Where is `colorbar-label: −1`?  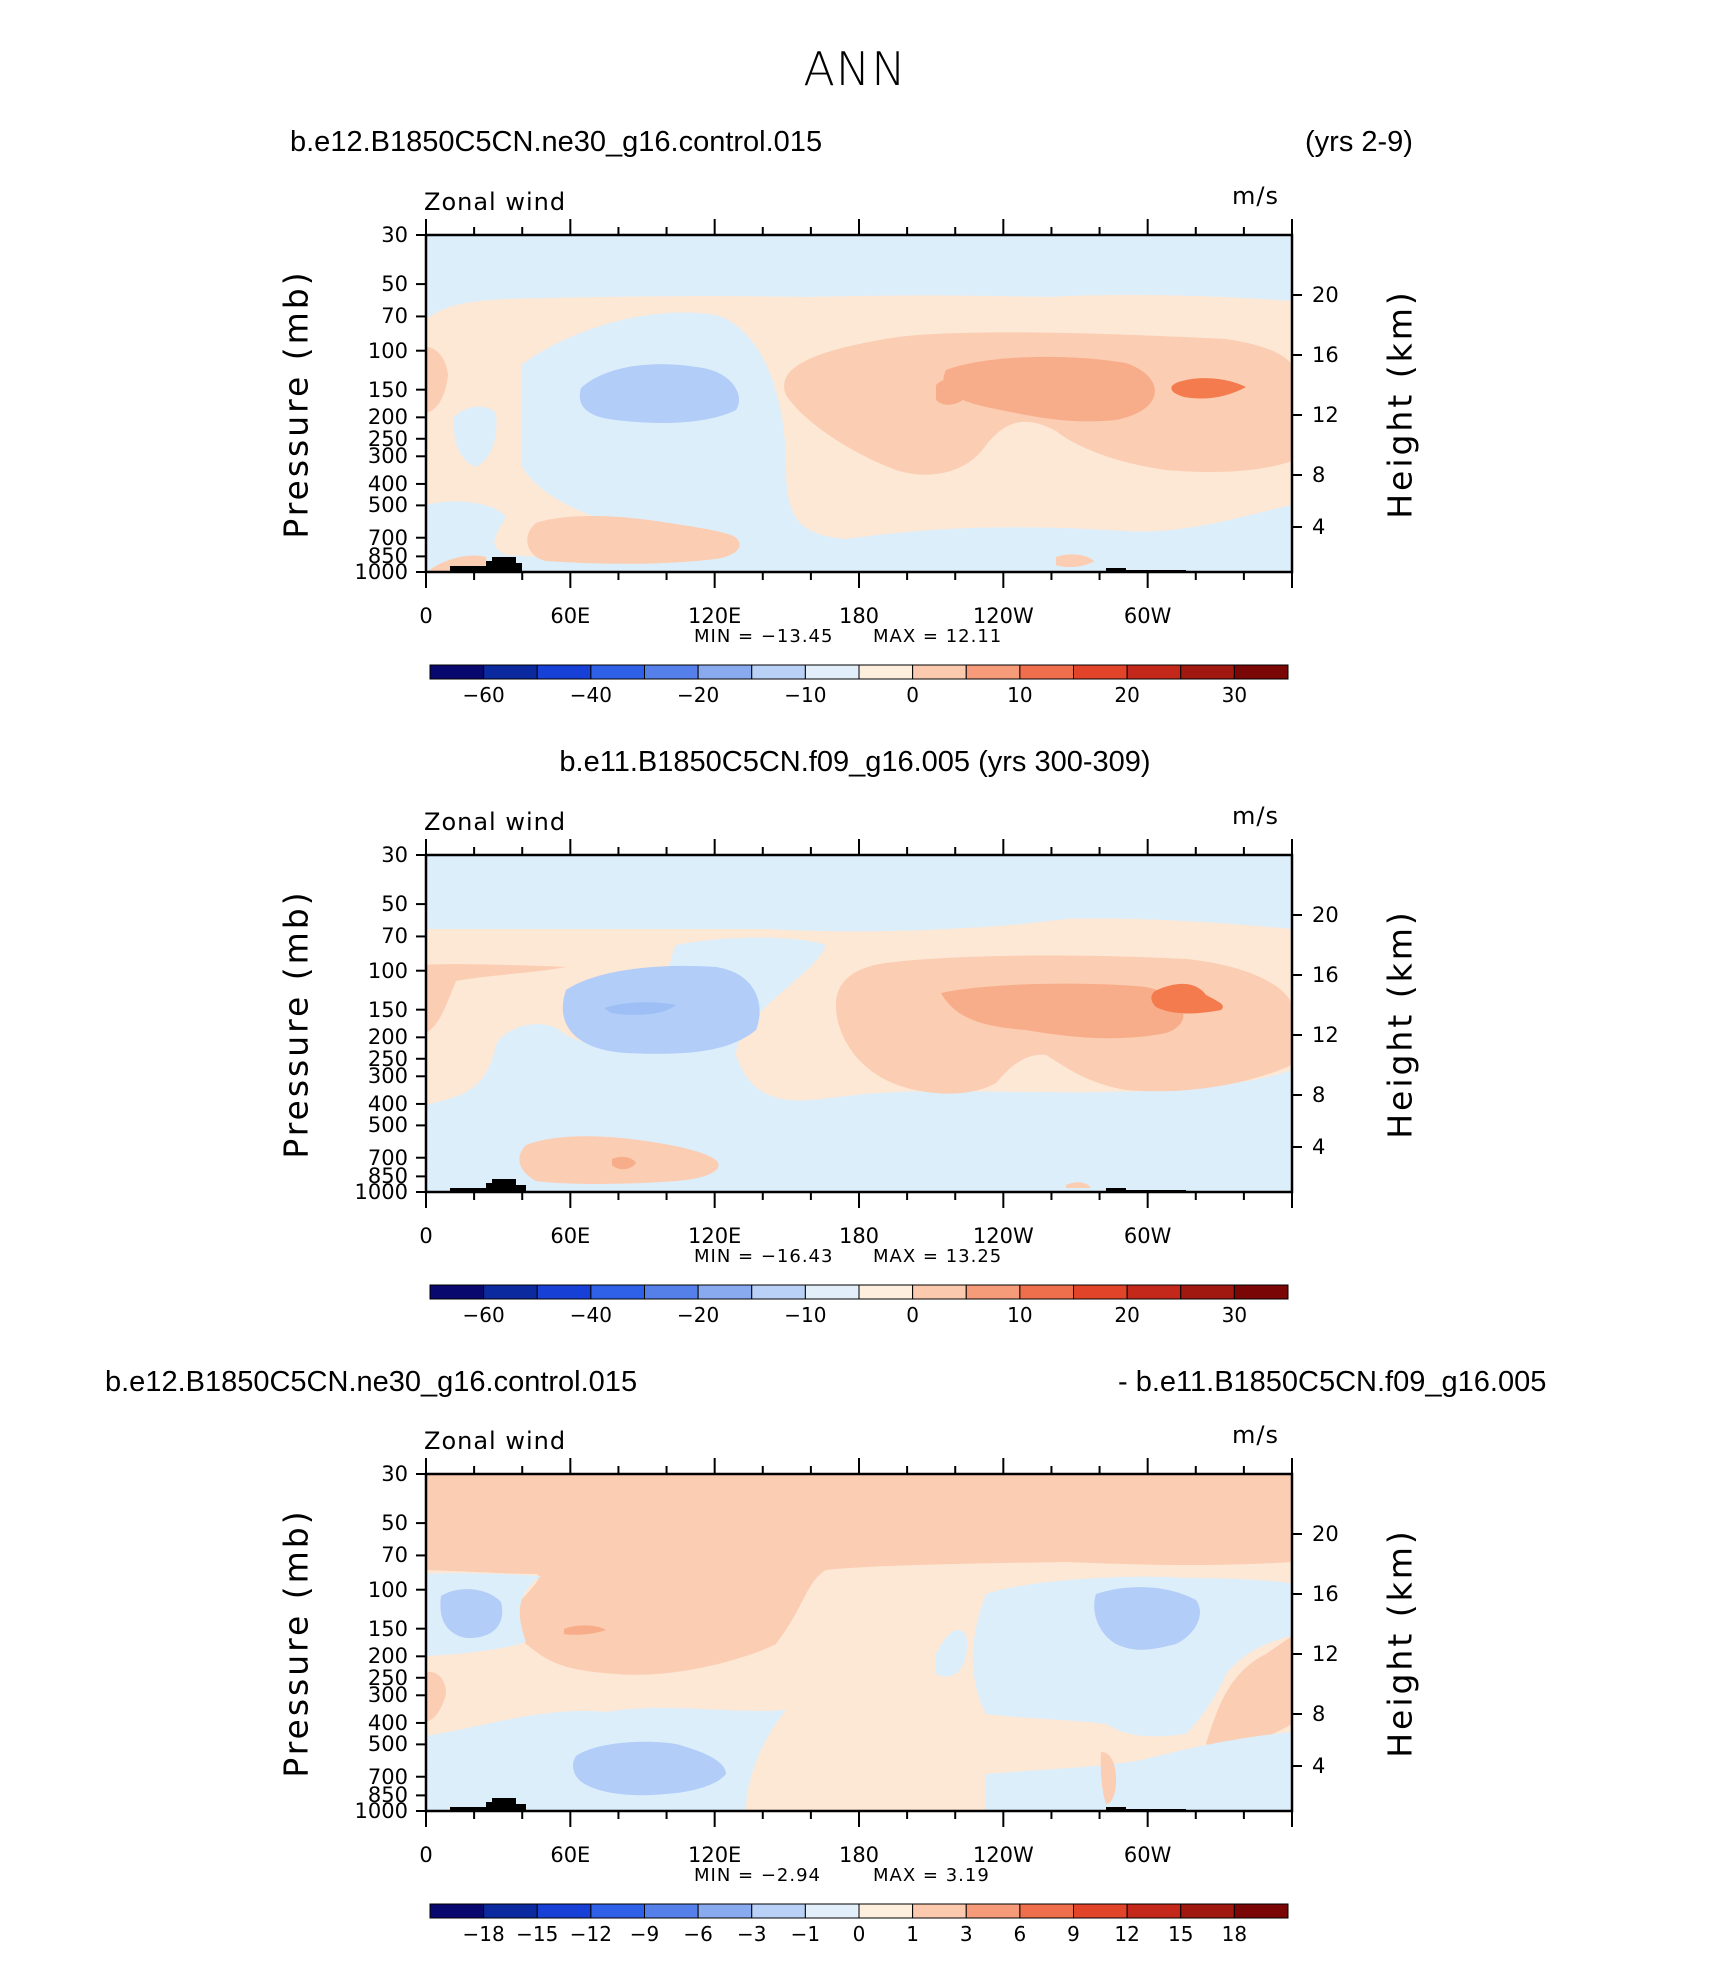 colorbar-label: −1 is located at coordinates (805, 1934).